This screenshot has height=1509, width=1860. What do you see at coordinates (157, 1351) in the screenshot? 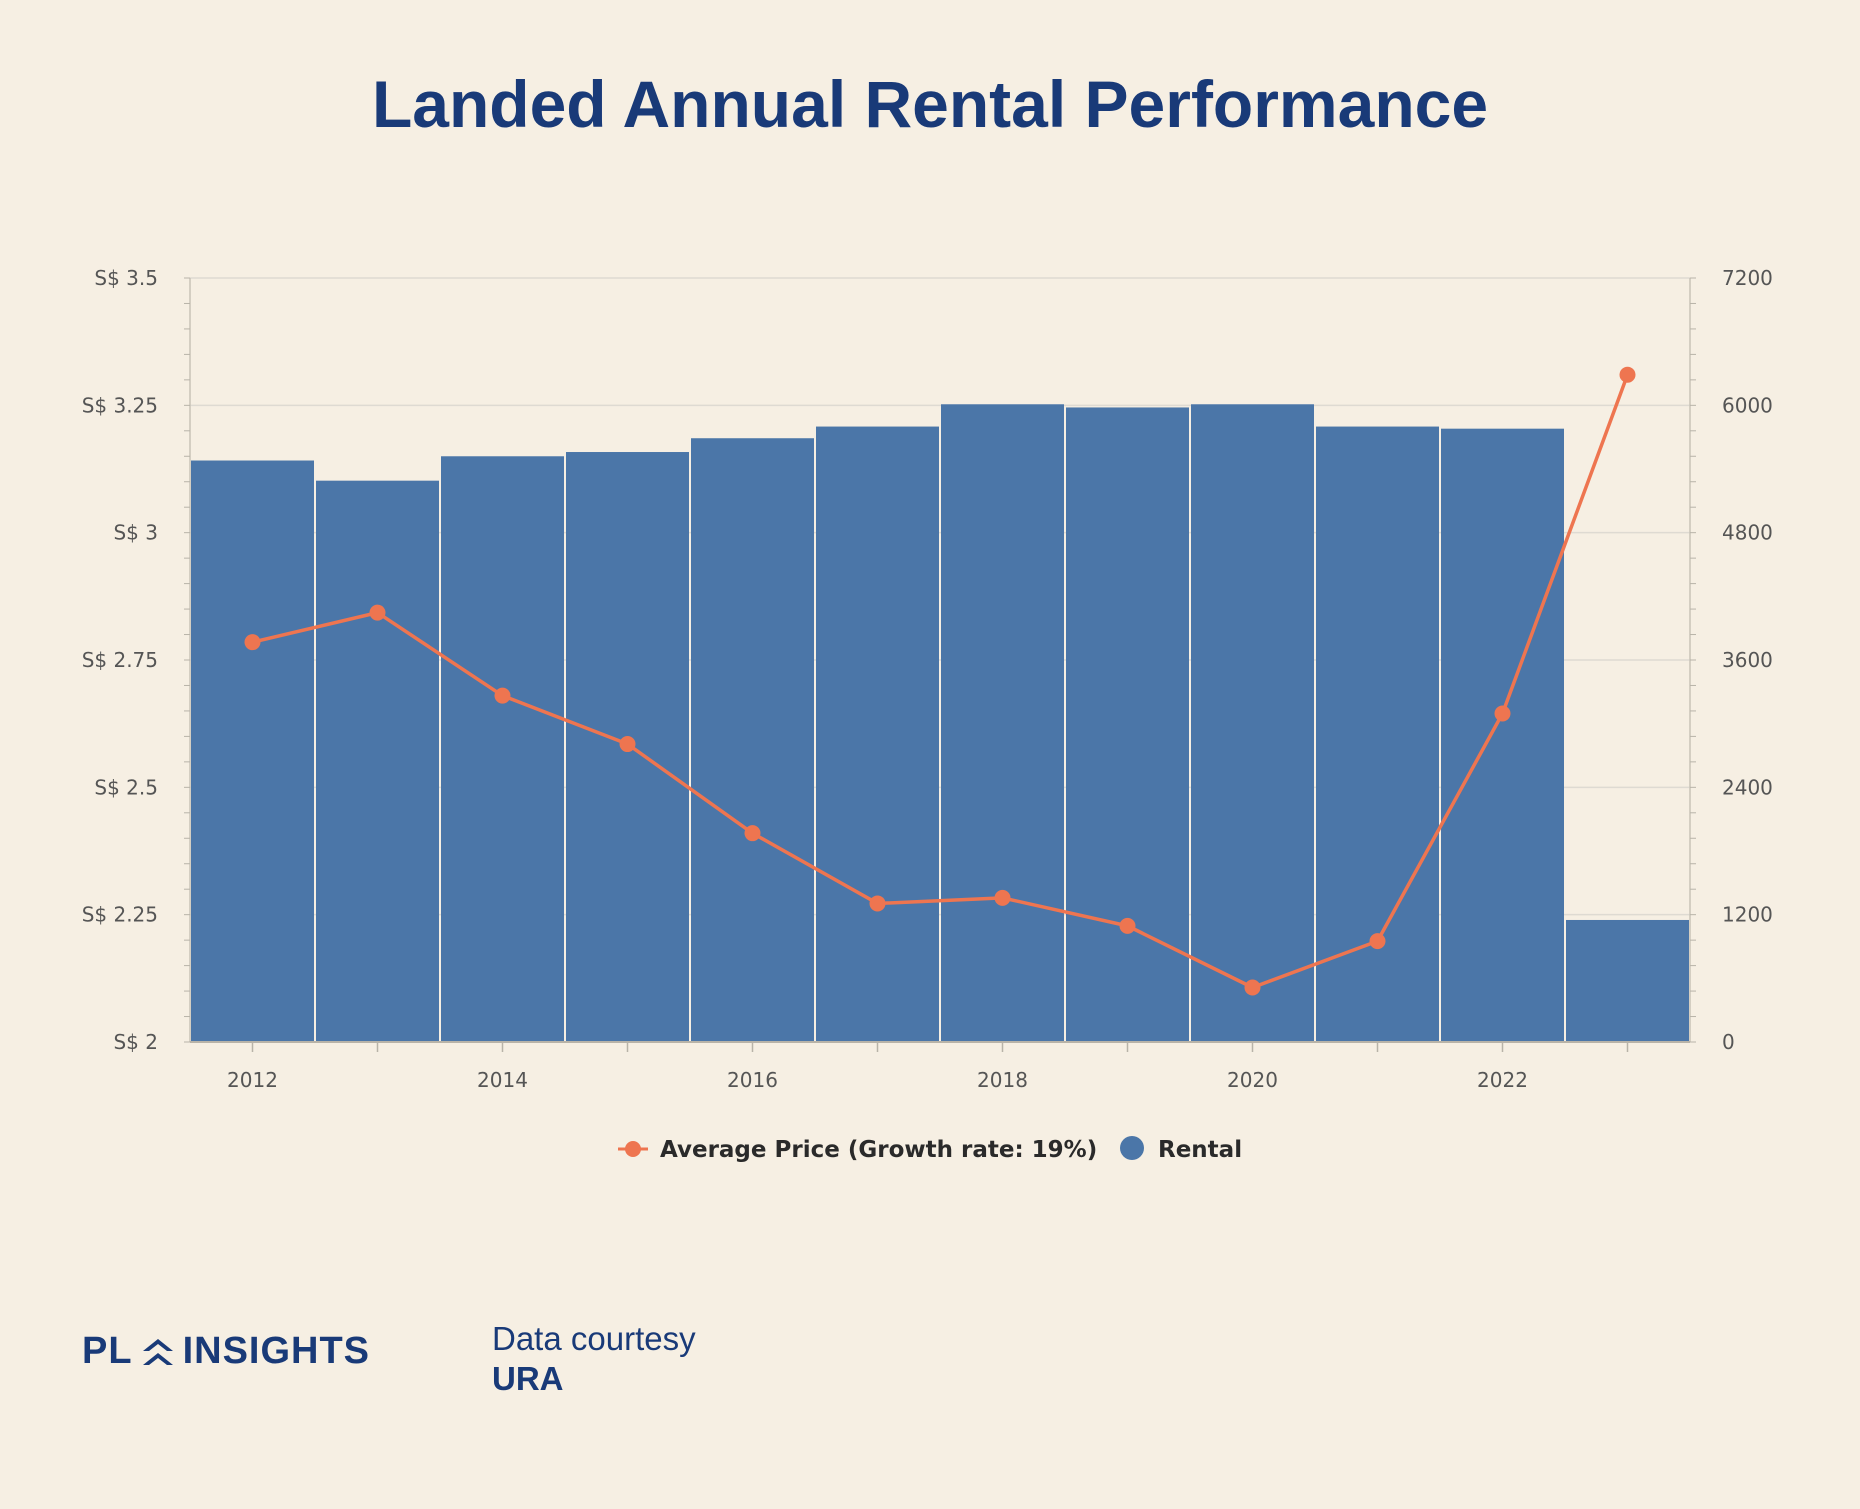
I see `brand-chevron-icon` at bounding box center [157, 1351].